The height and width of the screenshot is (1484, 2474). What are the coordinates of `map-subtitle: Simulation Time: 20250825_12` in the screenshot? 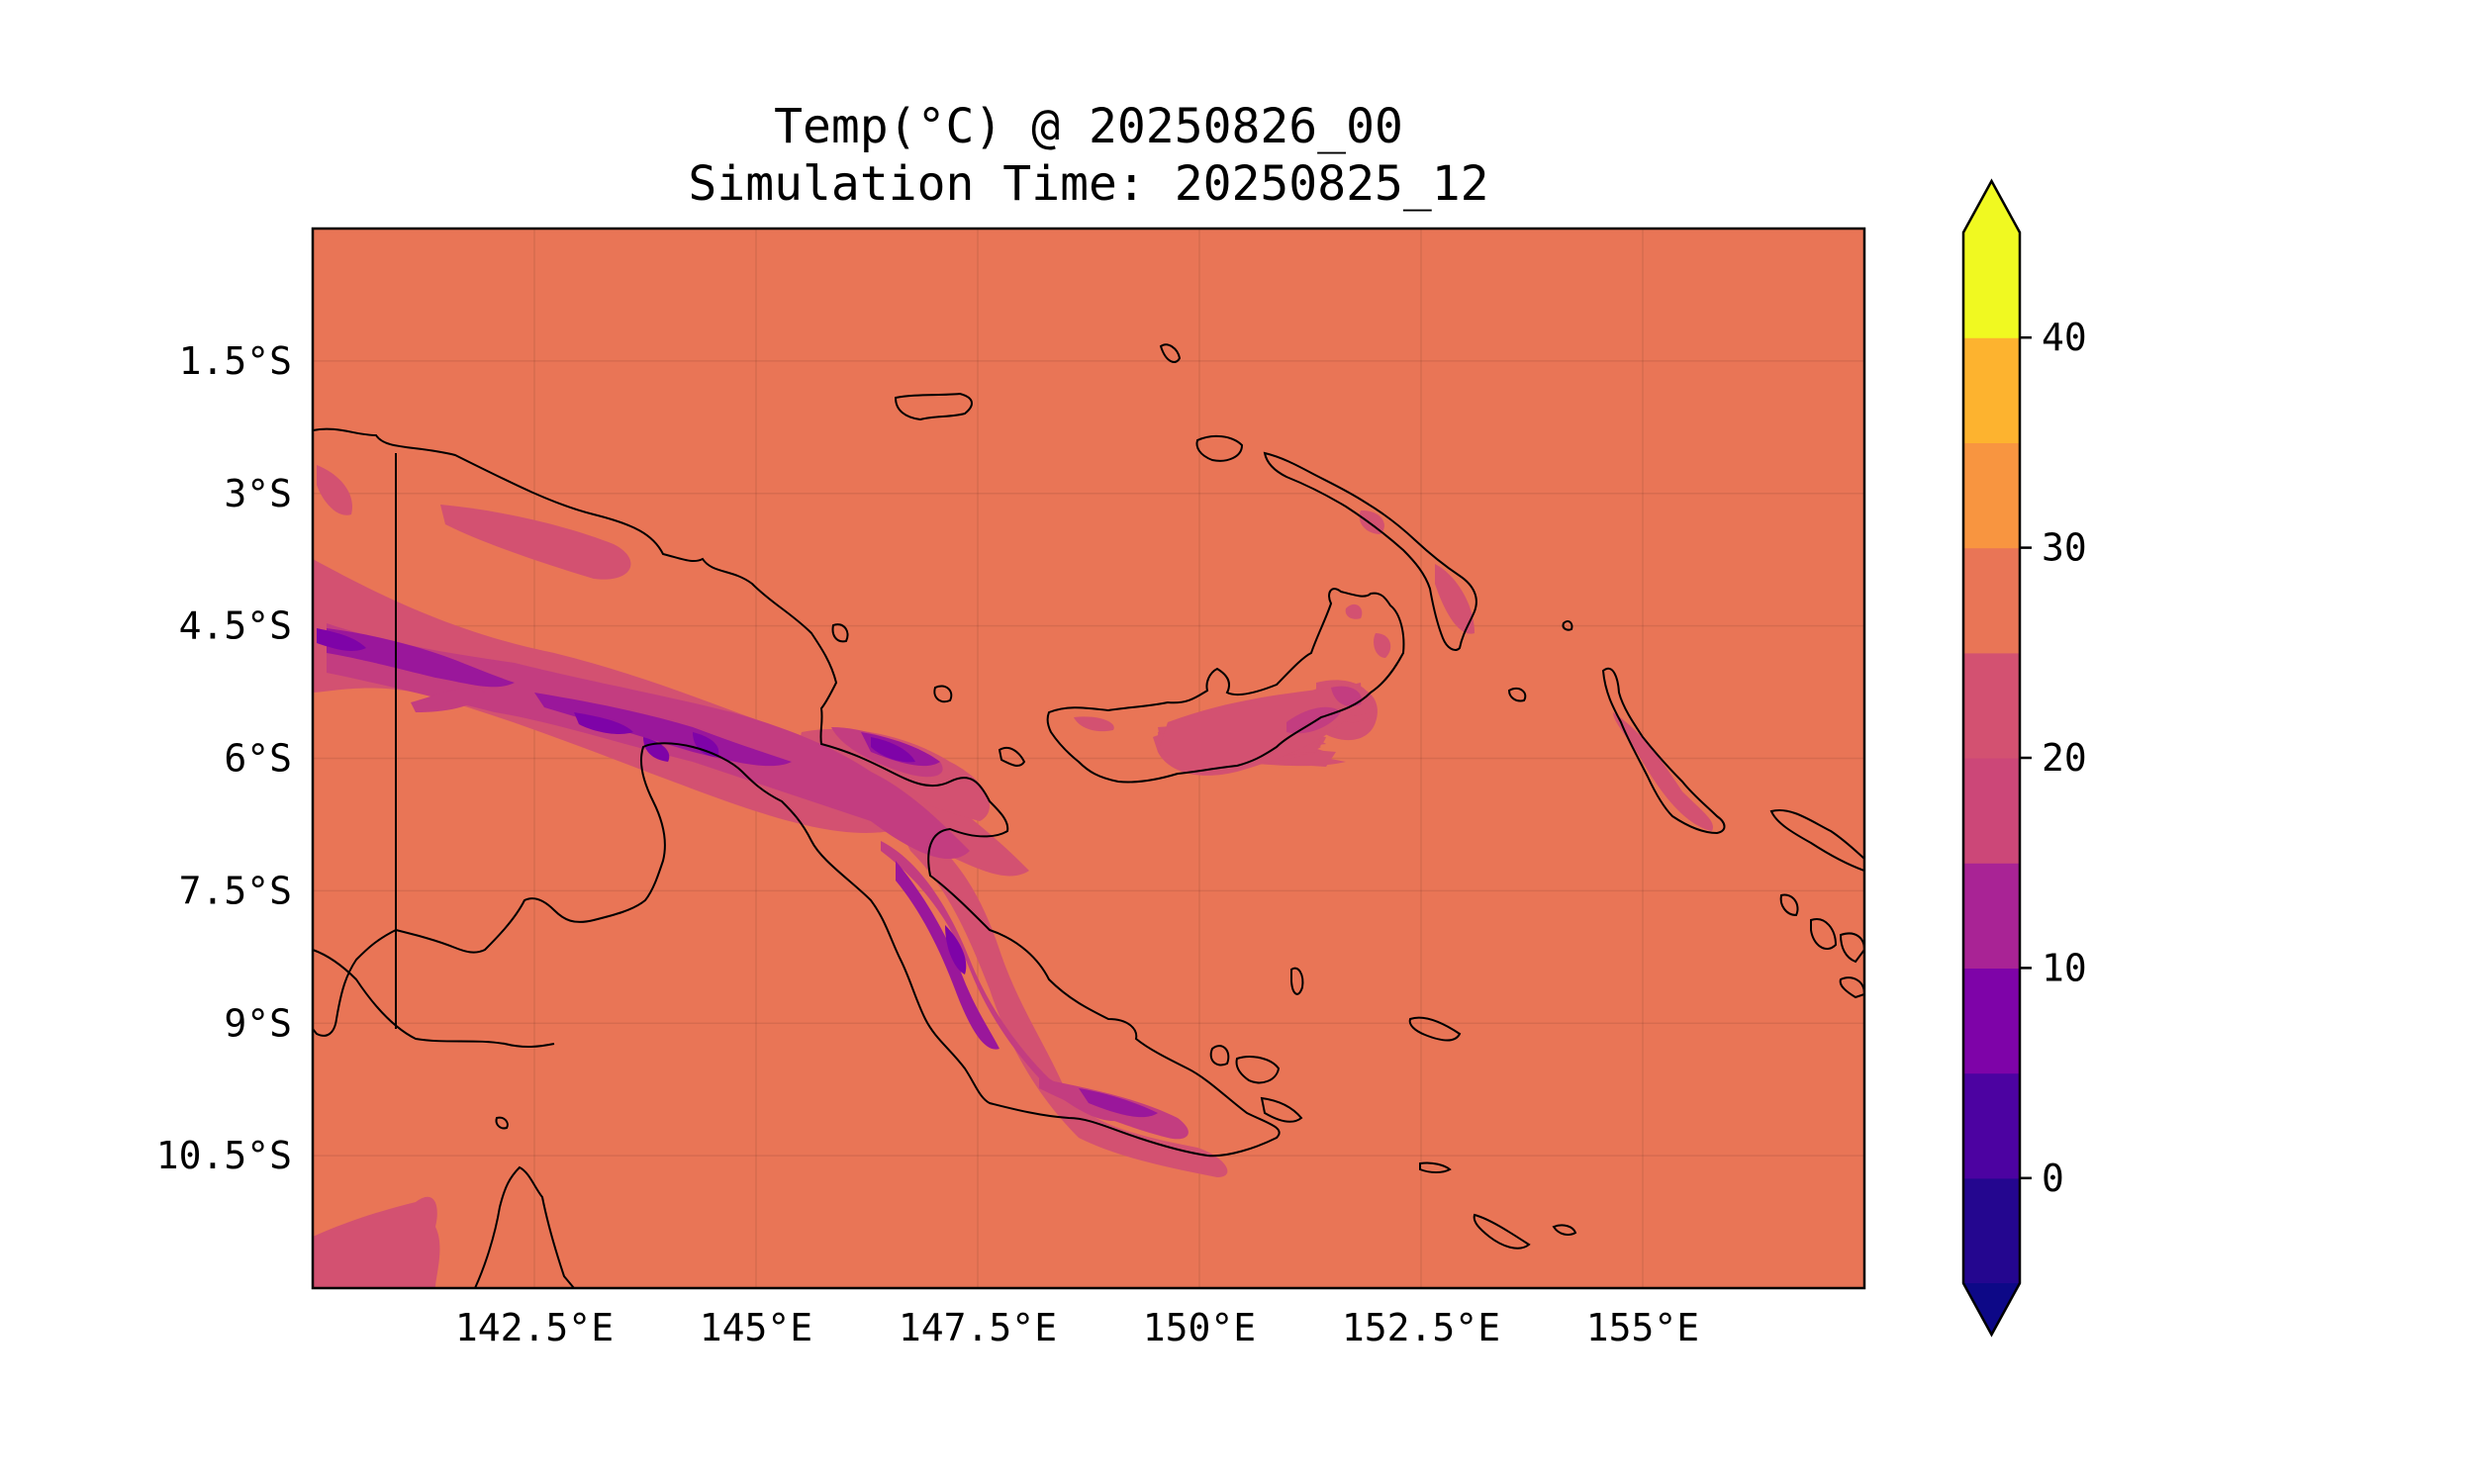 It's located at (1089, 184).